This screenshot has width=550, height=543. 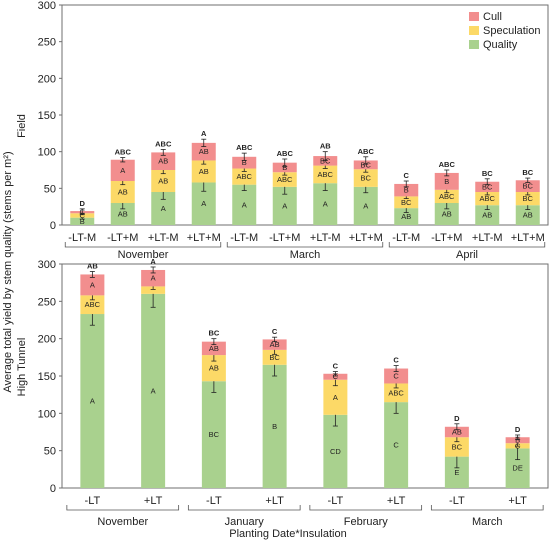 What do you see at coordinates (53, 489) in the screenshot?
I see `y-tick-label: 0` at bounding box center [53, 489].